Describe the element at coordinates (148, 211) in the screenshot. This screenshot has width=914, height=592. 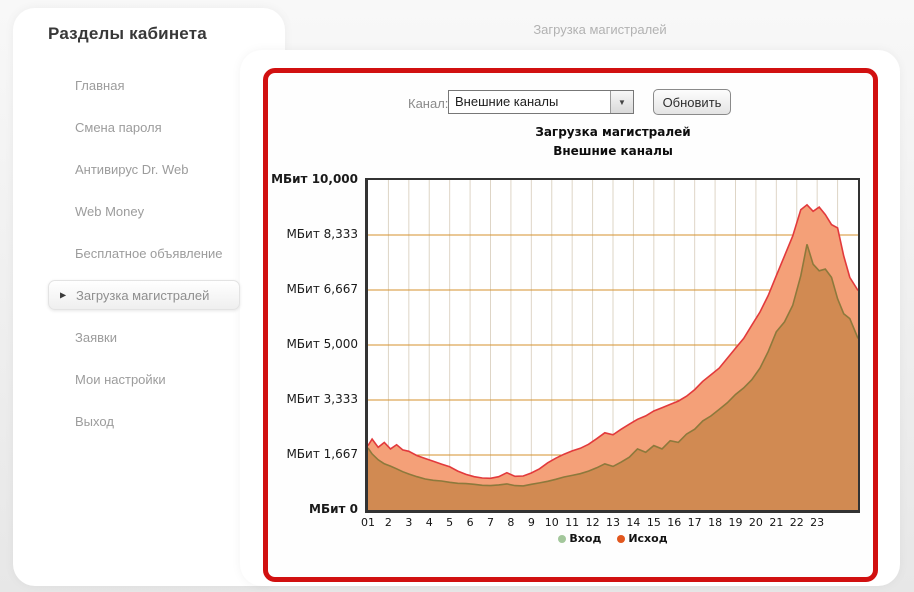
I see `sidebar-item: Web Money` at that location.